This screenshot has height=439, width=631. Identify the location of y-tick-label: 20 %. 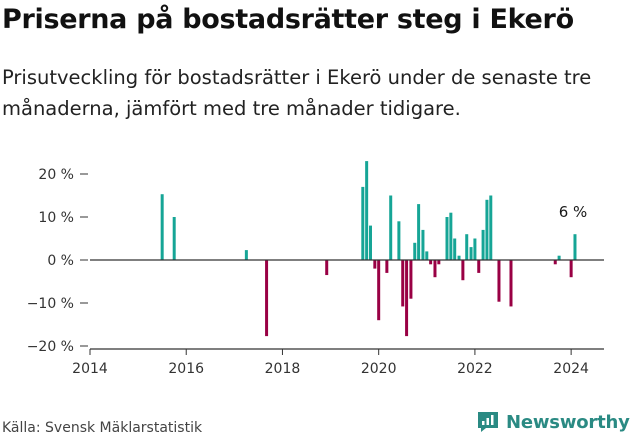
(56, 175).